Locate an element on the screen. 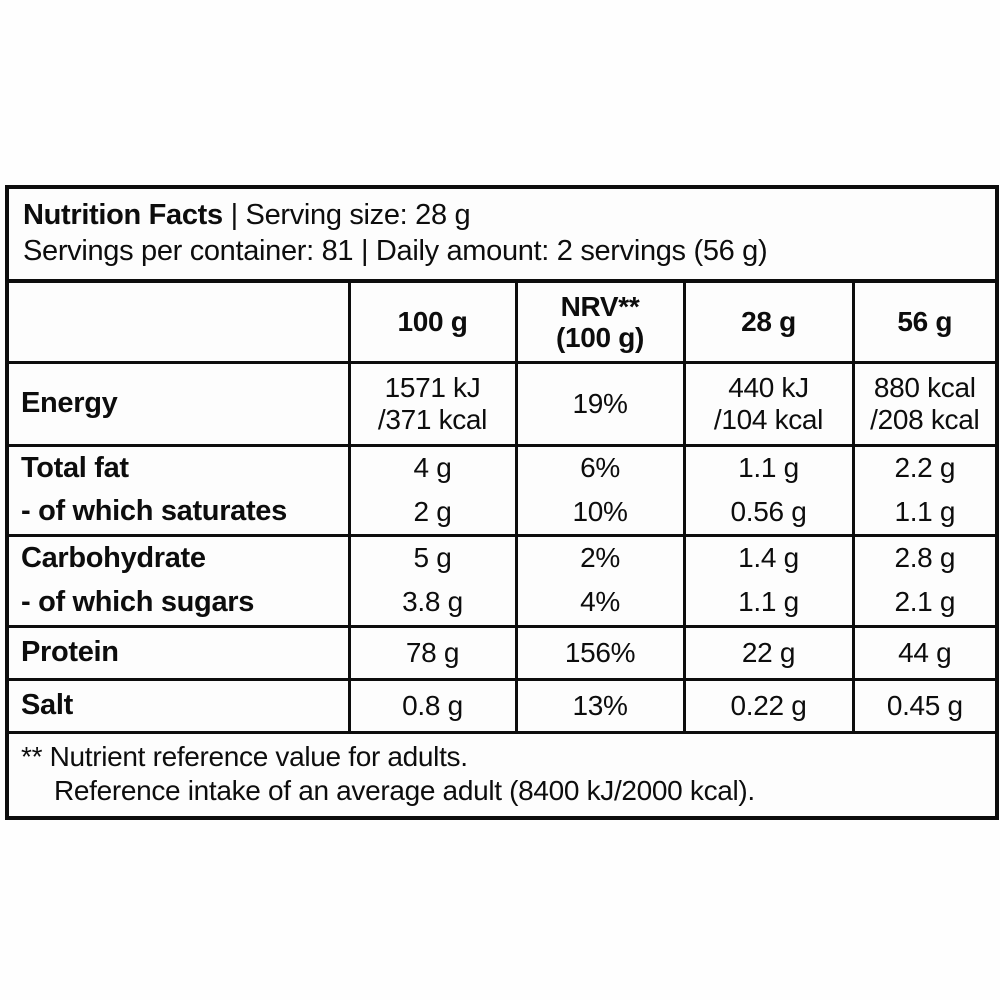 The width and height of the screenshot is (1000, 1000). row-protein-label: Protein is located at coordinates (70, 652).